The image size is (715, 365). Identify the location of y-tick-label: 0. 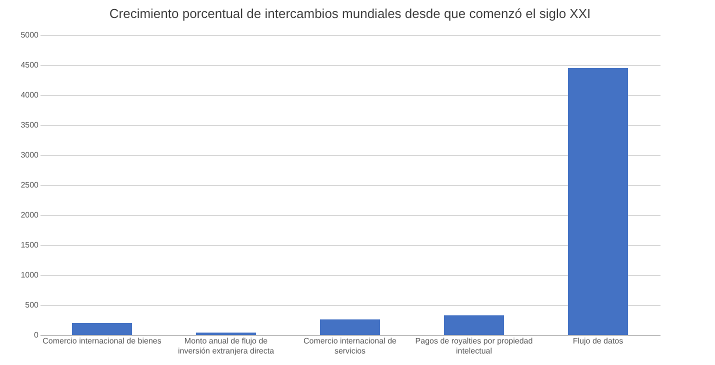
(37, 335).